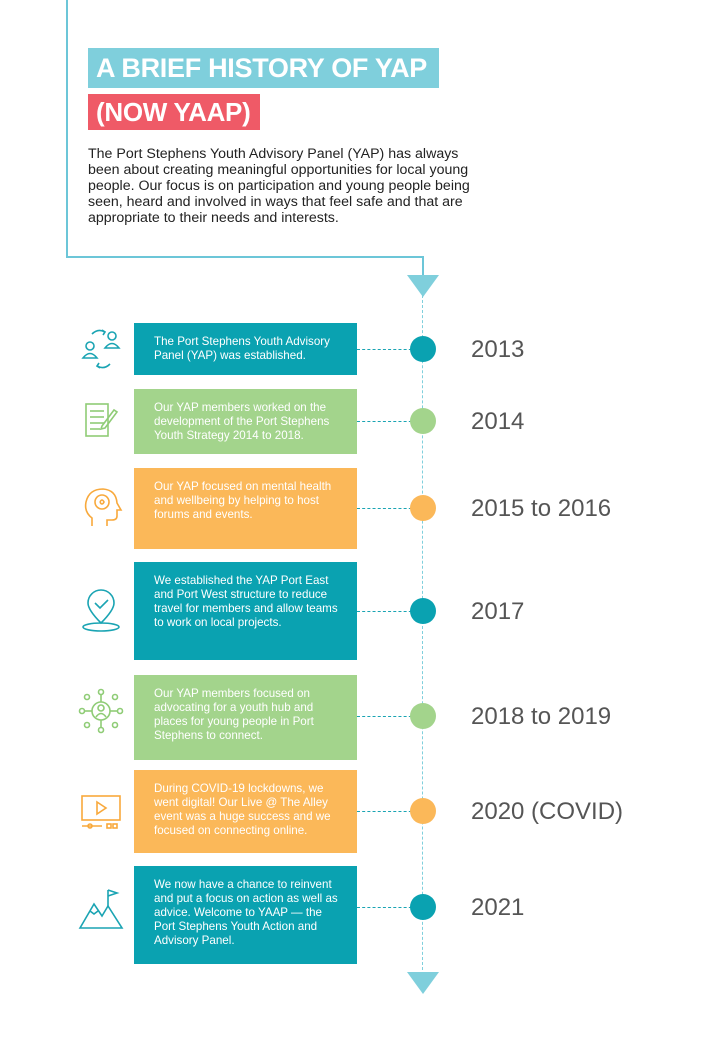 The height and width of the screenshot is (1039, 718). I want to click on page-title: A BRIEF HISTORY OF YAP, so click(263, 68).